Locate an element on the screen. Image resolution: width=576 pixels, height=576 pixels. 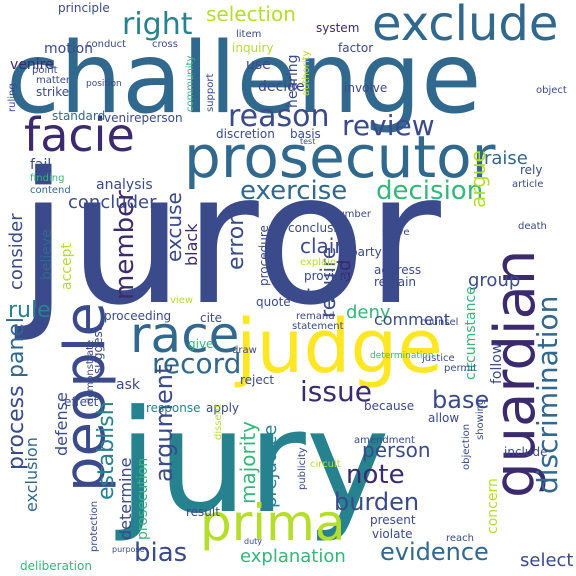
word-protection: protection is located at coordinates (94, 526).